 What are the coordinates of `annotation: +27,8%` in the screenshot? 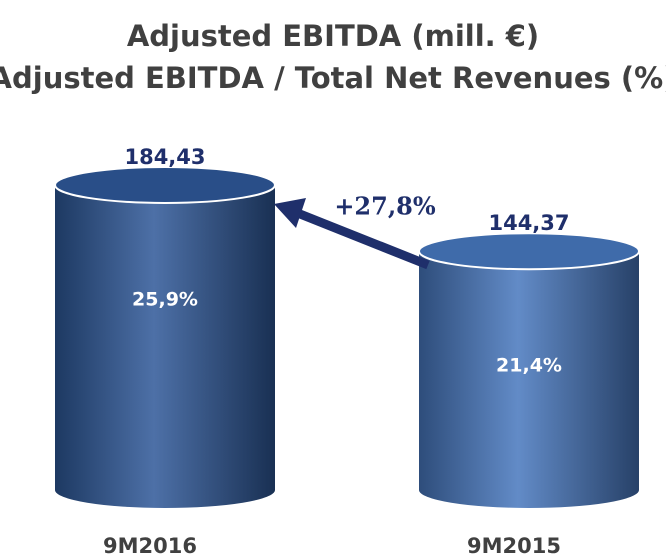 It's located at (385, 206).